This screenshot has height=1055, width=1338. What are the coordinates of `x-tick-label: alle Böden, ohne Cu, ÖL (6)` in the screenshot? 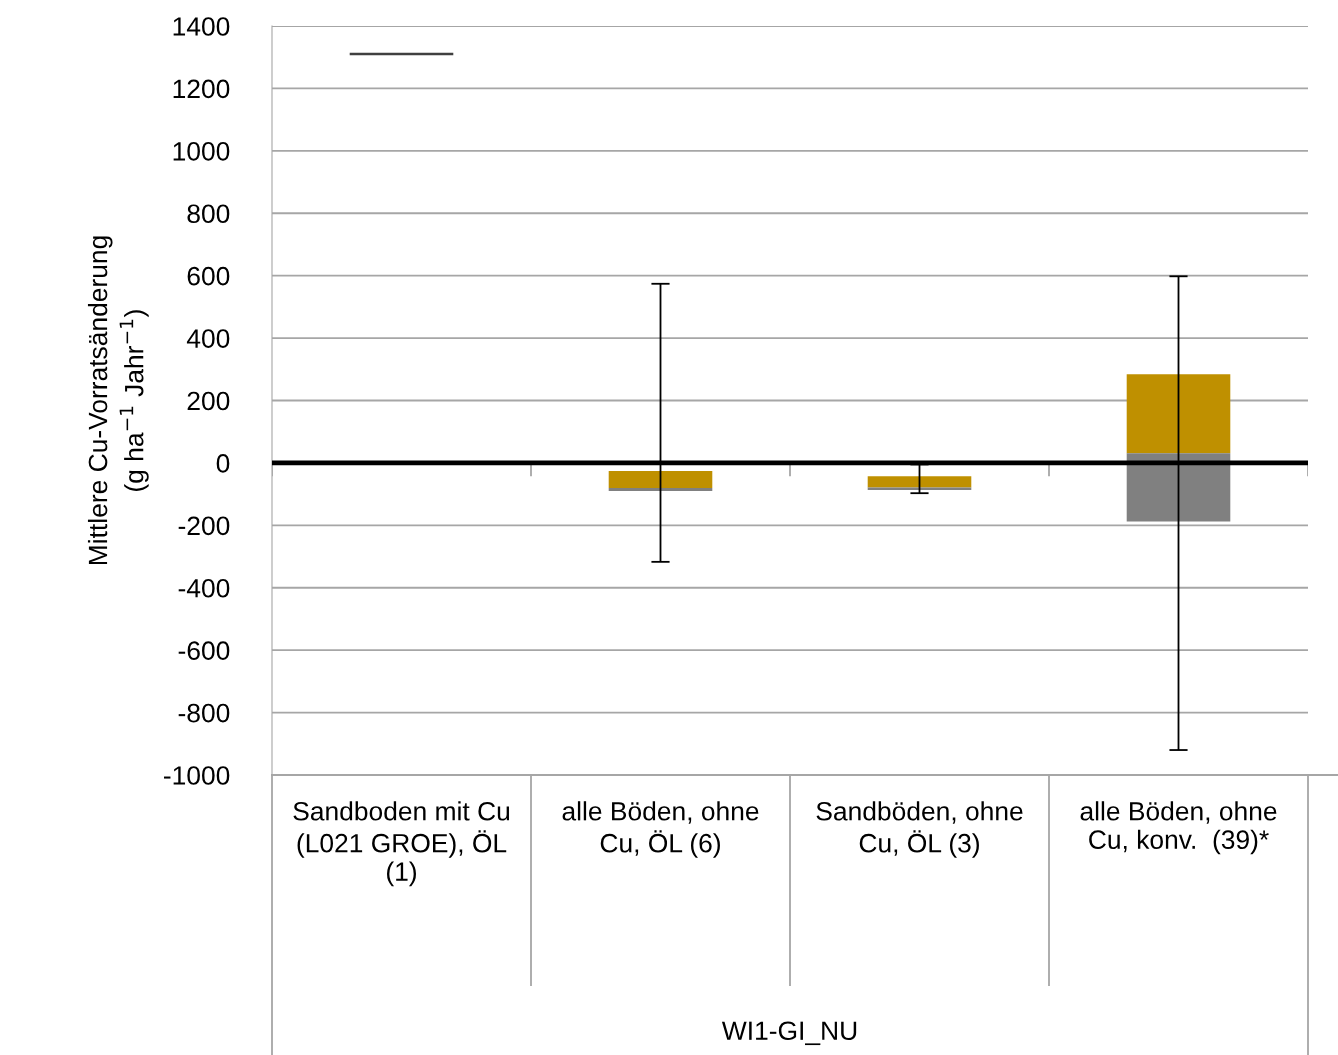 It's located at (660, 829).